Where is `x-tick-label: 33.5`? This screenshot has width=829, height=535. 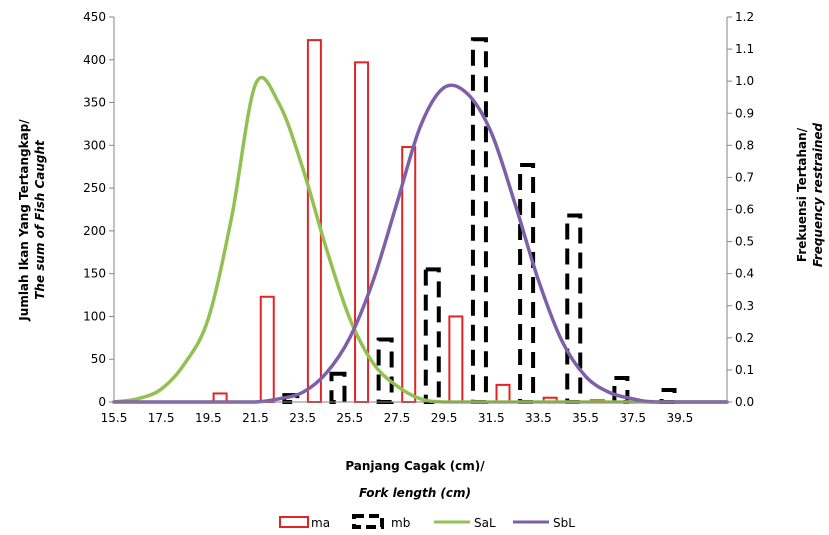 x-tick-label: 33.5 is located at coordinates (538, 418).